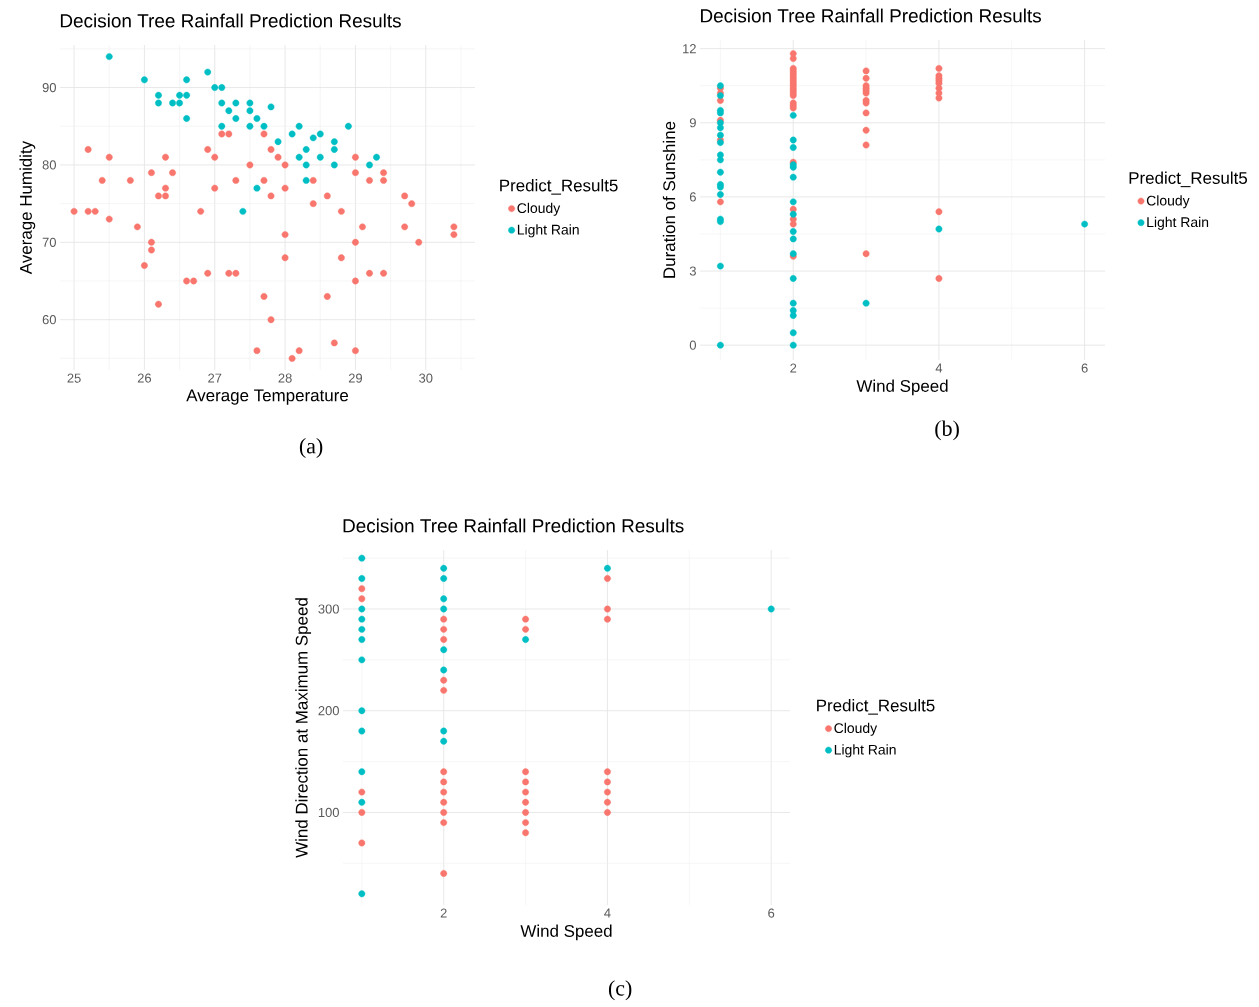 The image size is (1259, 1007). I want to click on x-tick-label: 26, so click(144, 378).